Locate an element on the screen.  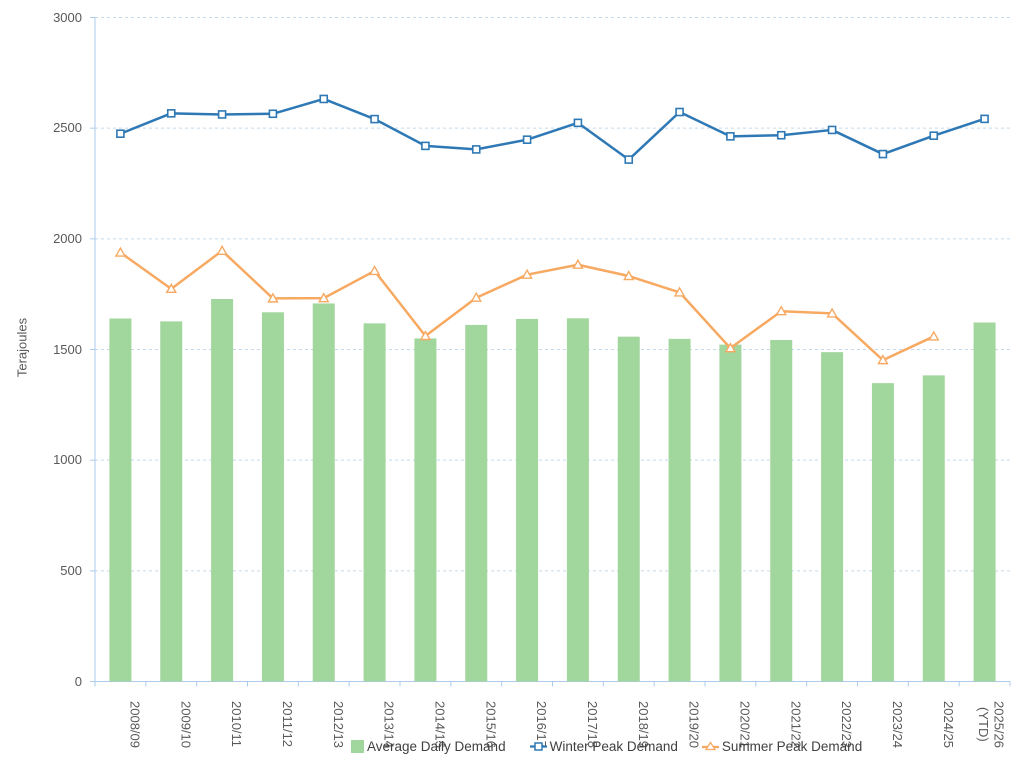
y-tick-label: 1000 is located at coordinates (67, 460).